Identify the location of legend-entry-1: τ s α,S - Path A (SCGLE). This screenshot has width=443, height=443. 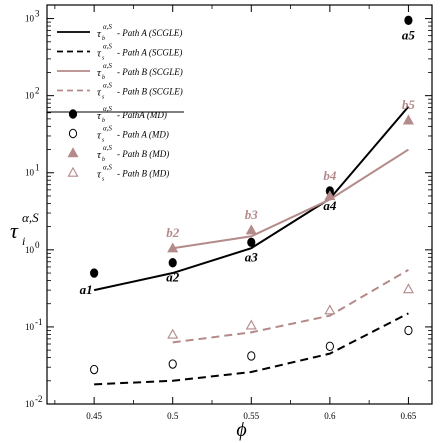
(119, 52).